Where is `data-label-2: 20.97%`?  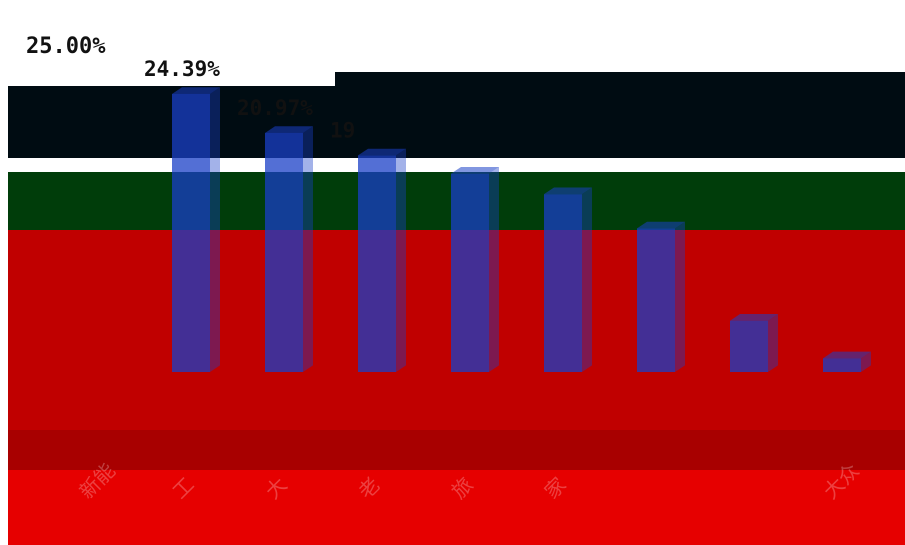 data-label-2: 20.97% is located at coordinates (275, 108).